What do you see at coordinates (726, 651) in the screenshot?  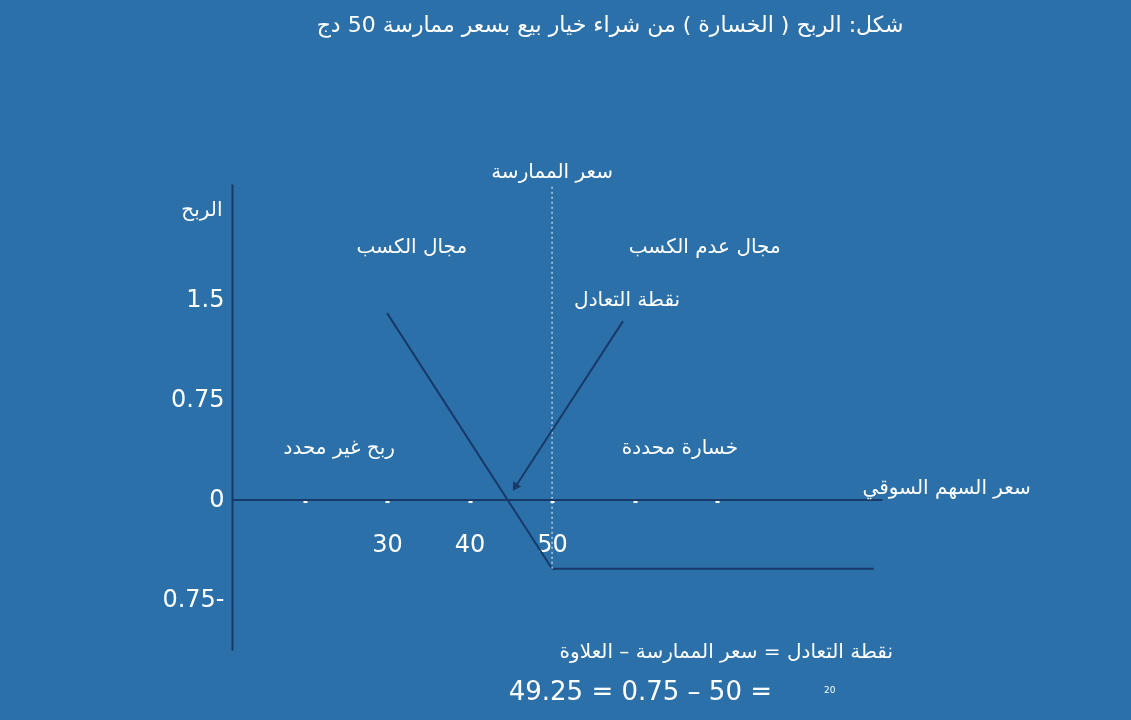 I see `annotation: نقطة التعادل = سعر الممارسة – العلاوة` at bounding box center [726, 651].